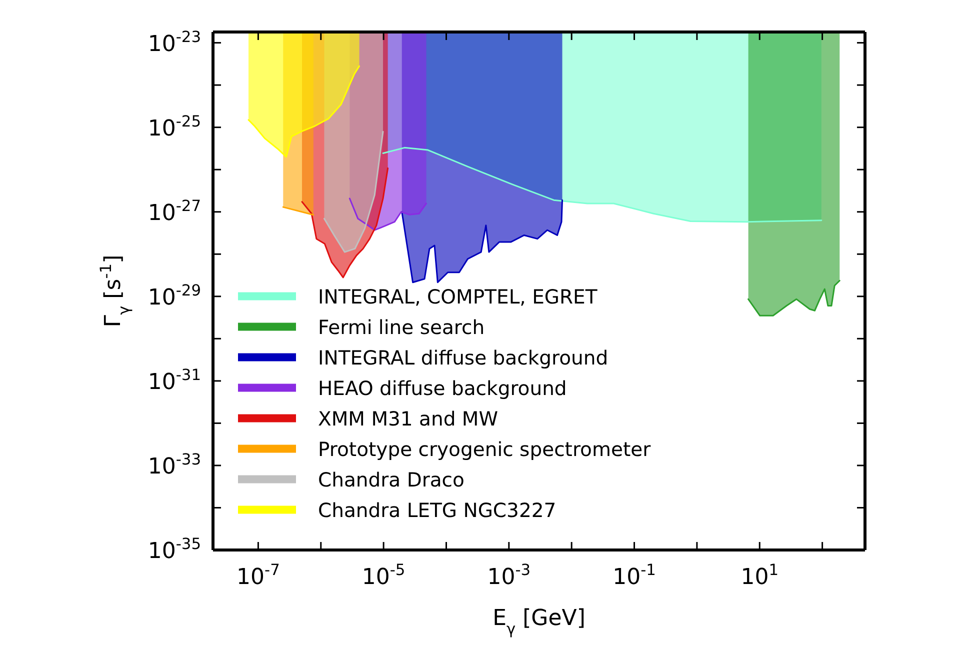 This screenshot has width=964, height=662. What do you see at coordinates (174, 127) in the screenshot?
I see `y-tick-label: 10$^{-25}$` at bounding box center [174, 127].